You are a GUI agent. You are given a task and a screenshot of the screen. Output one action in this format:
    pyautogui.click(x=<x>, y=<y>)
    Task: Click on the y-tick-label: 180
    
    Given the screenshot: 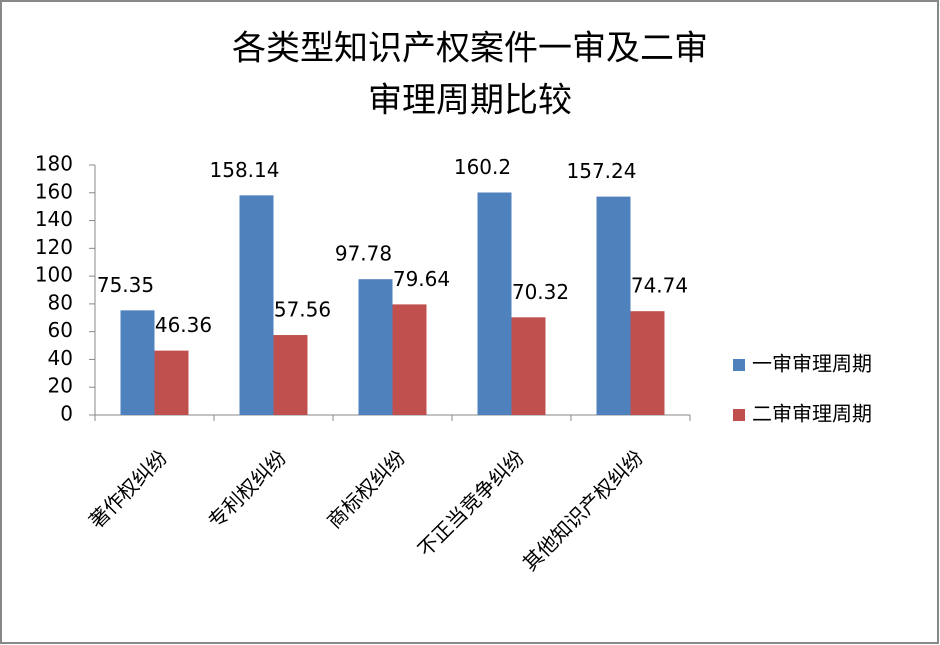 What is the action you would take?
    pyautogui.click(x=54, y=164)
    